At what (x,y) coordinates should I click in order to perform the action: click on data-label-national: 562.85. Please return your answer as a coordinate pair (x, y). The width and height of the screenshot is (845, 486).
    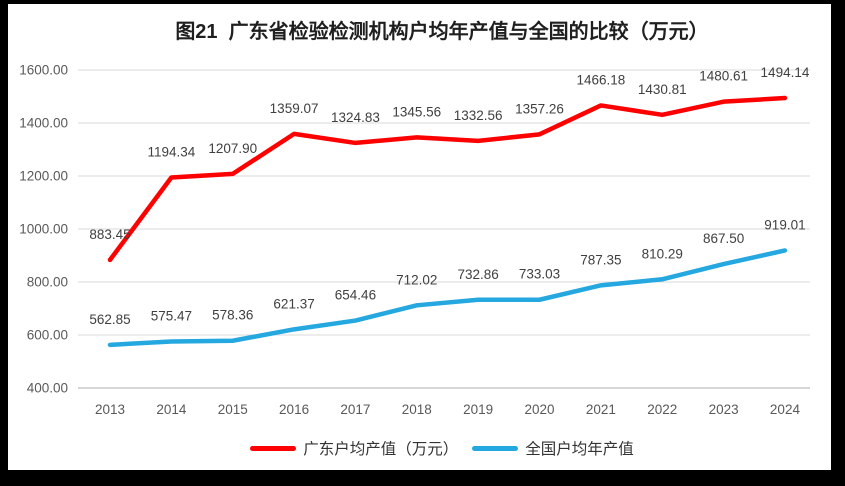
    Looking at the image, I should click on (109, 319).